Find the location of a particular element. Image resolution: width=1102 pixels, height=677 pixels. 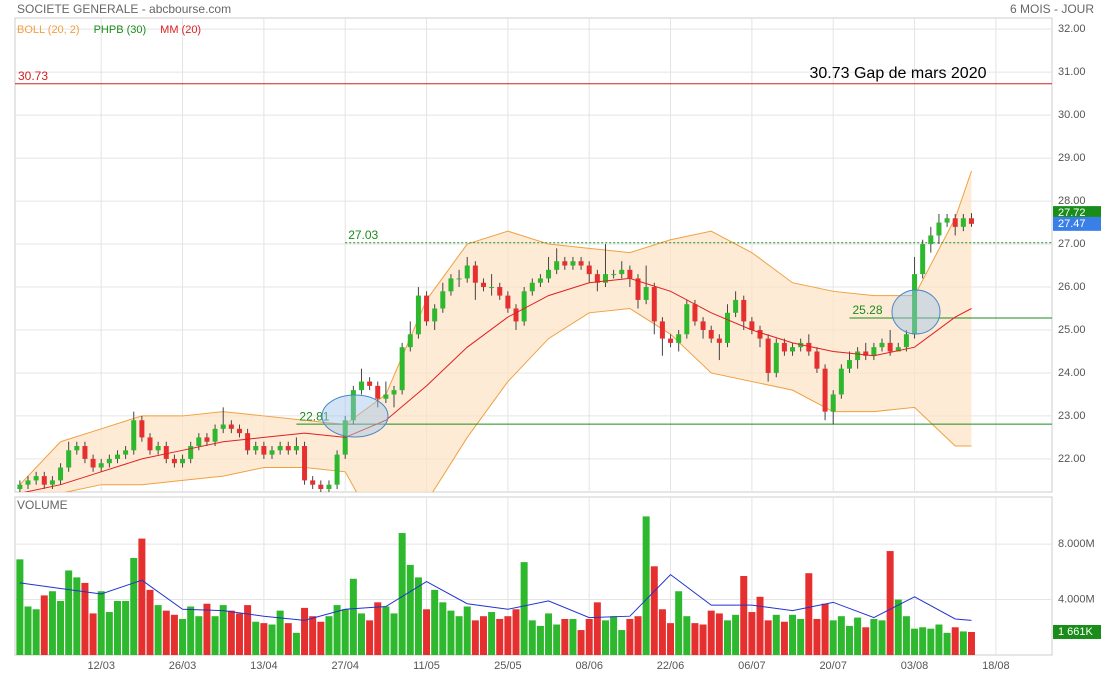

period: 6 MOIS - JOUR is located at coordinates (1052, 9).